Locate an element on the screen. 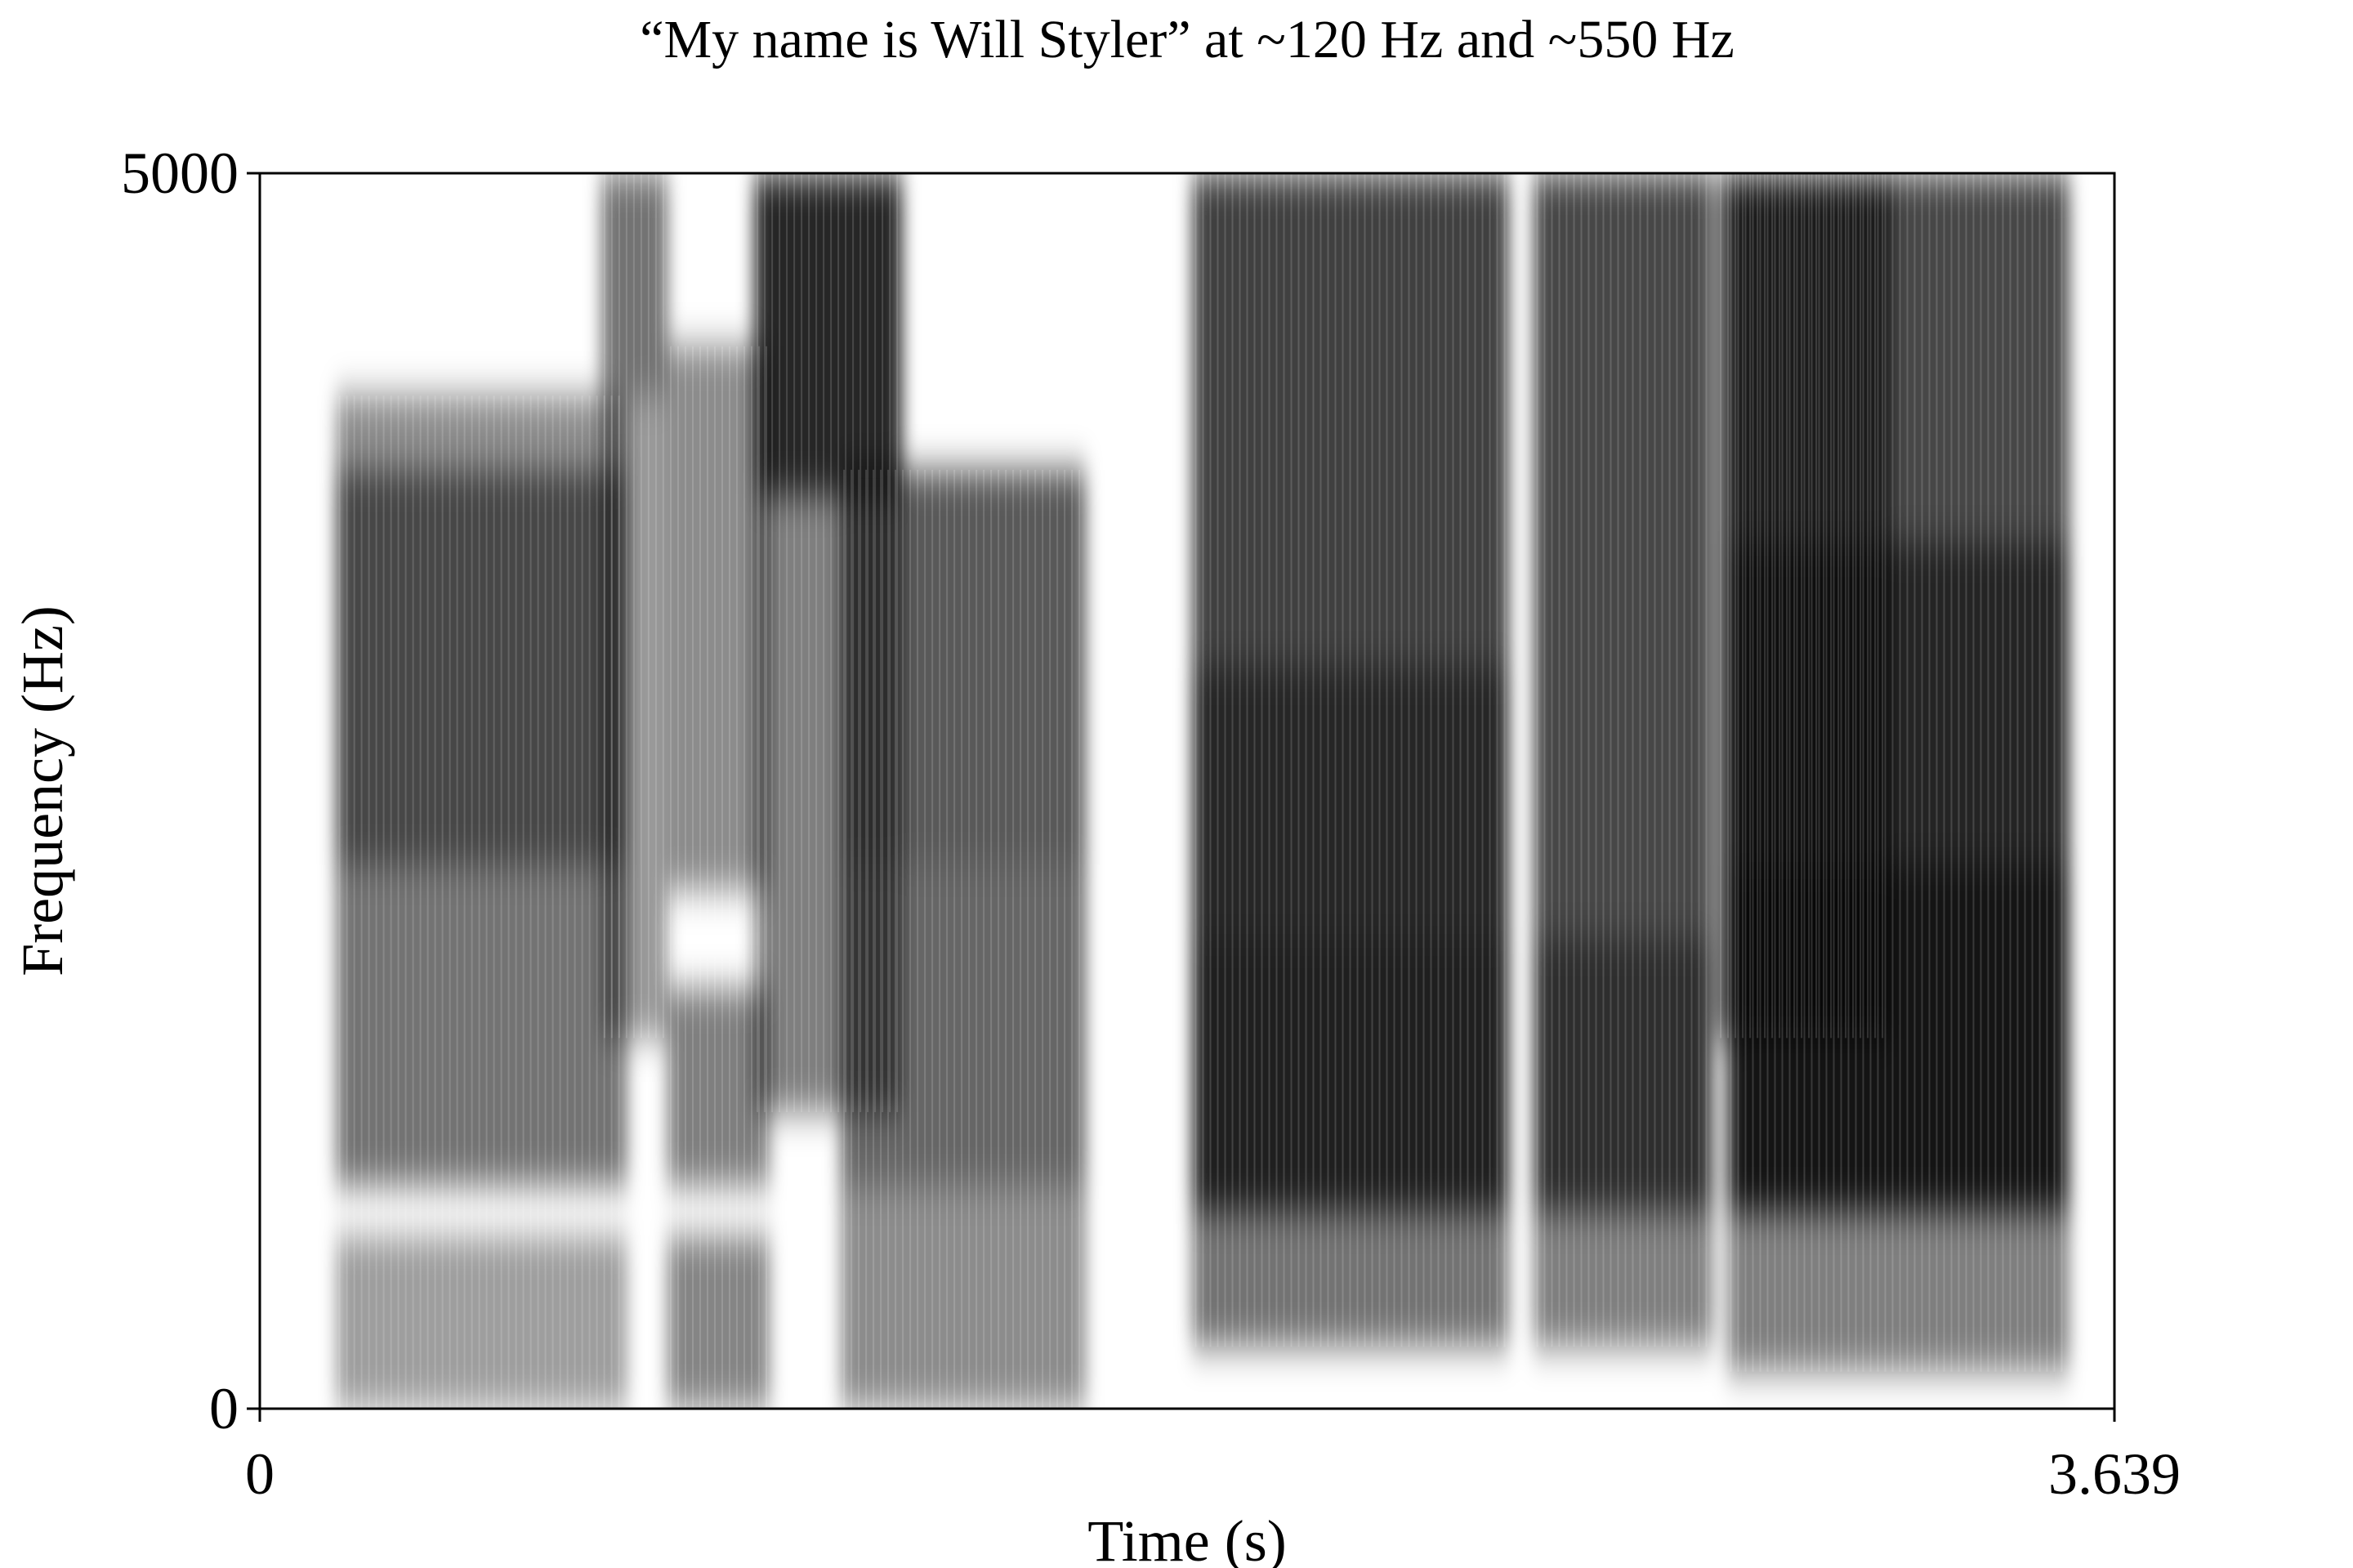  y-axis-label: Frequency (Hz) is located at coordinates (42, 790).